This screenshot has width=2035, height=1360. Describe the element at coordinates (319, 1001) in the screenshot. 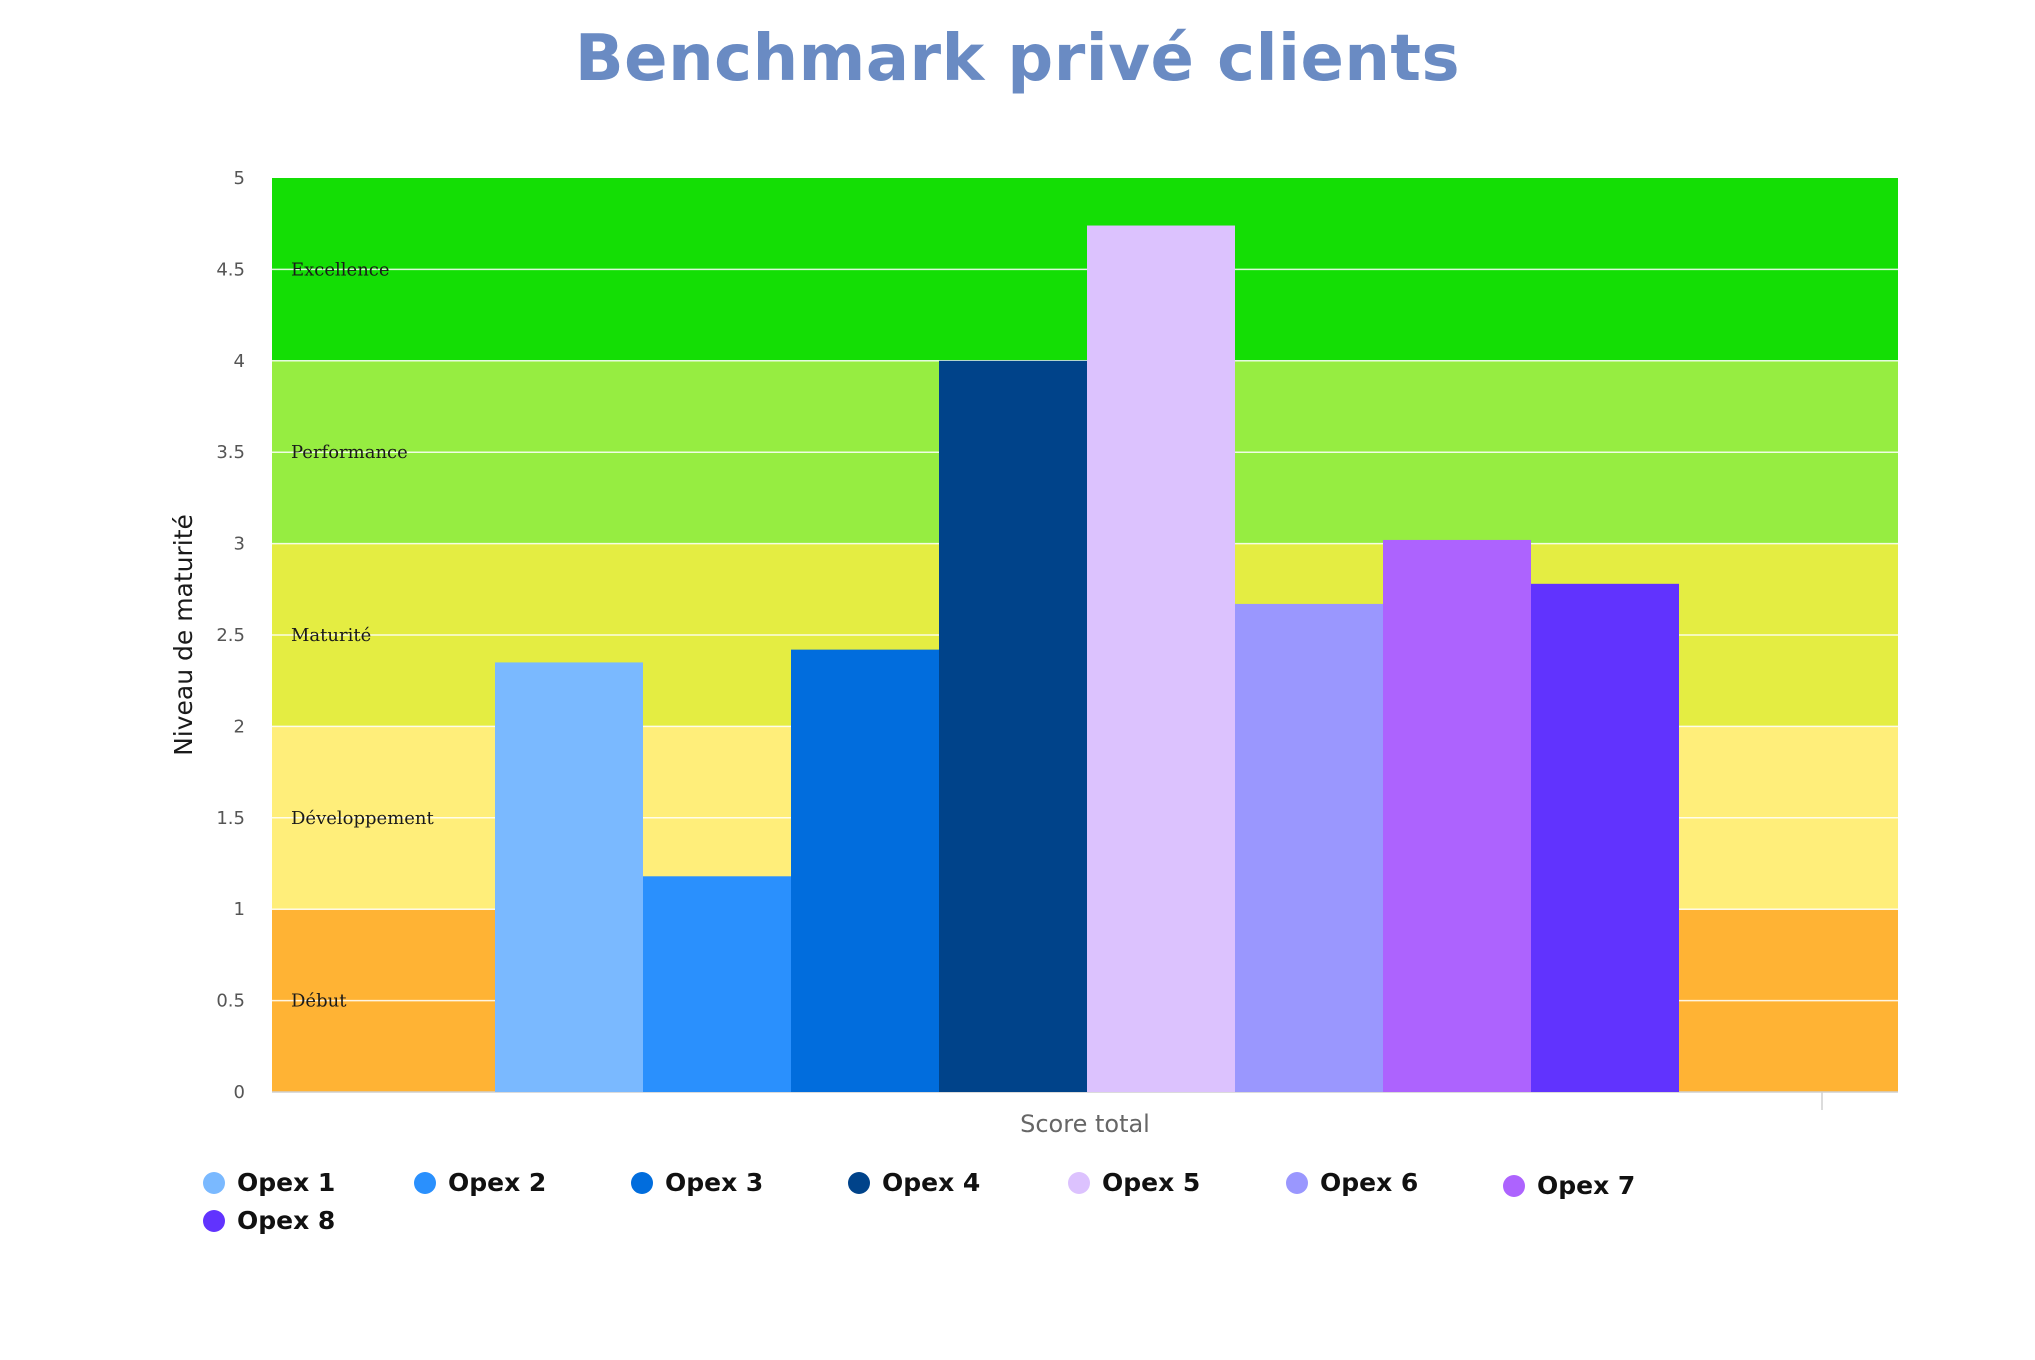

I see `band-label: Début` at that location.